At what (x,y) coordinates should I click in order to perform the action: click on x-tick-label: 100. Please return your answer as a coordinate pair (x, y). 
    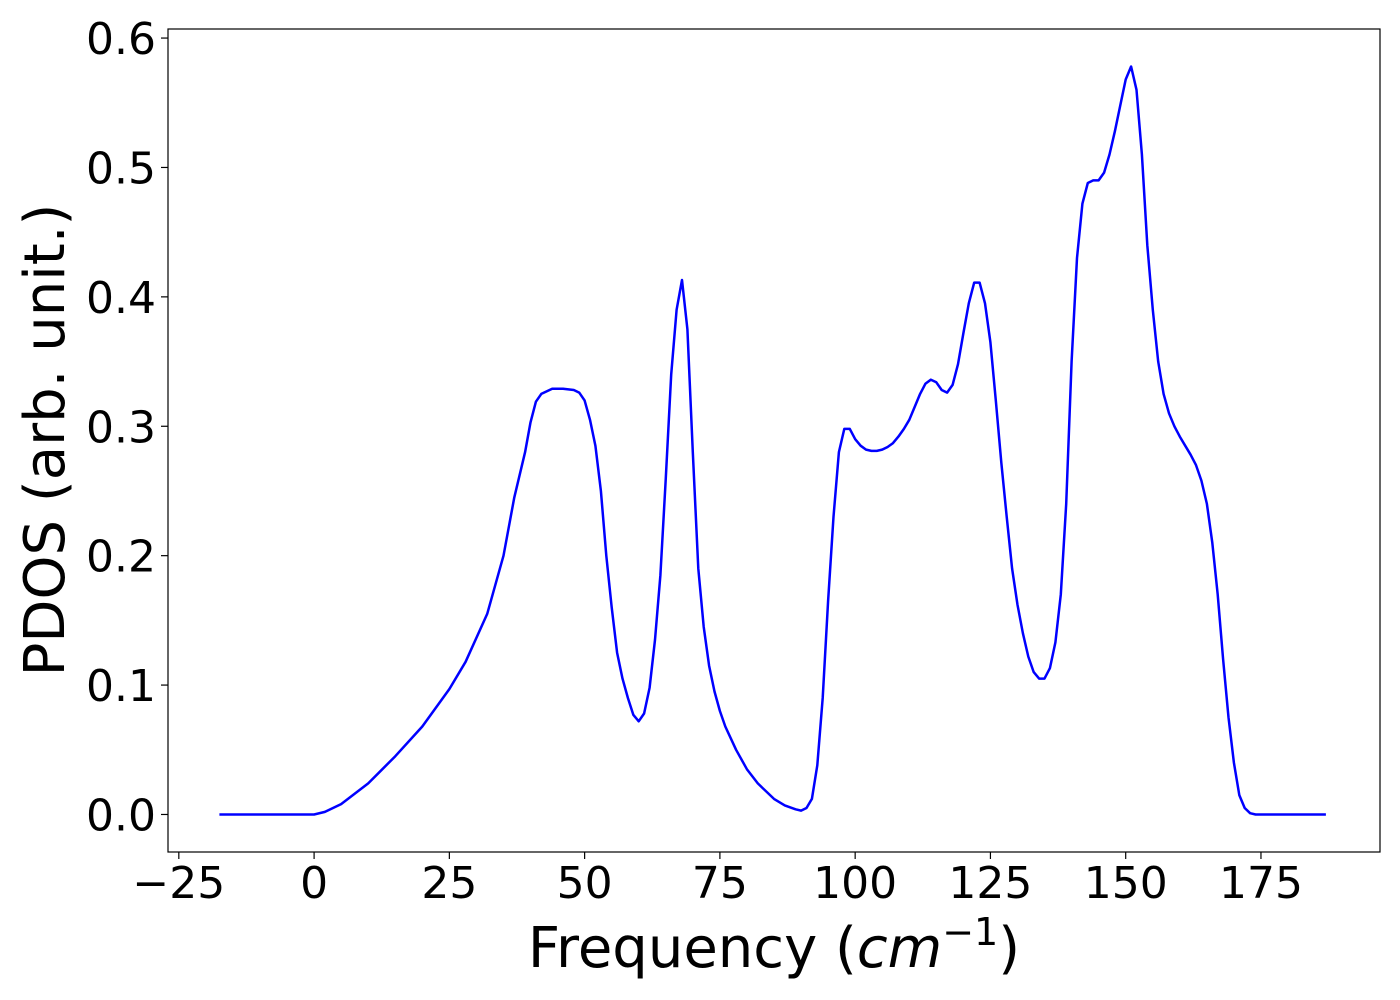
    Looking at the image, I should click on (855, 883).